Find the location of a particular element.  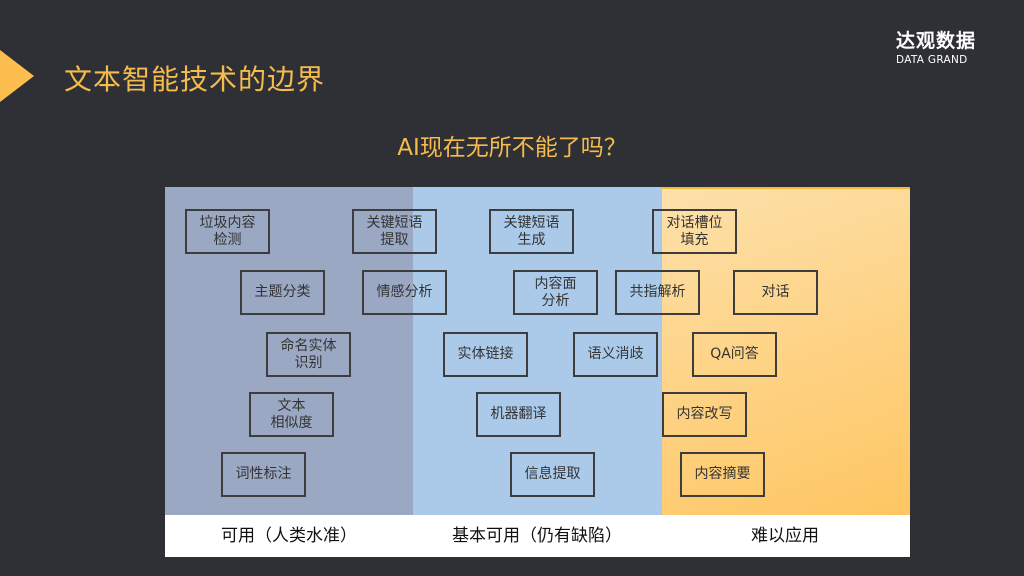

logo: 达观数据 DATA GRAND is located at coordinates (936, 46).